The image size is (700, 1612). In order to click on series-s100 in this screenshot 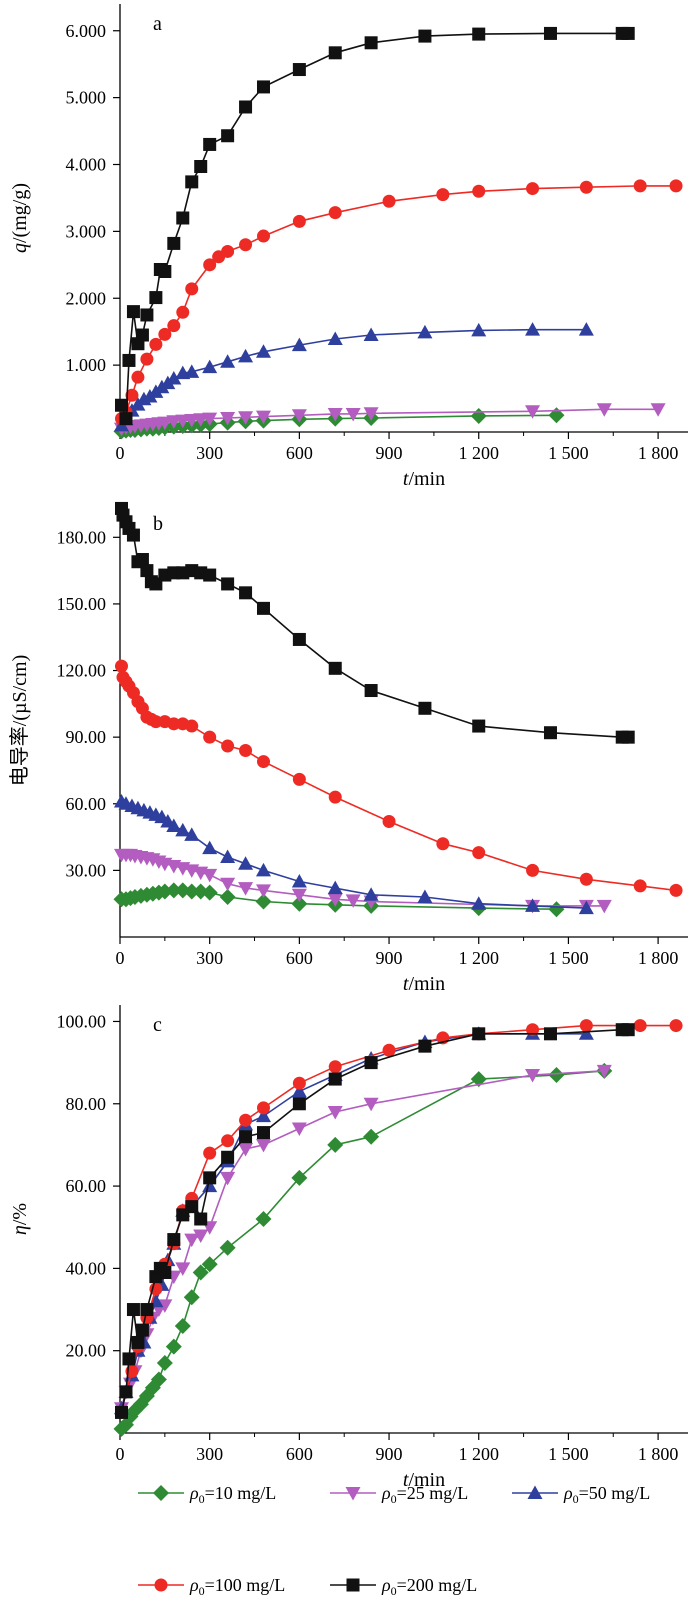, I will do `click(398, 302)`.